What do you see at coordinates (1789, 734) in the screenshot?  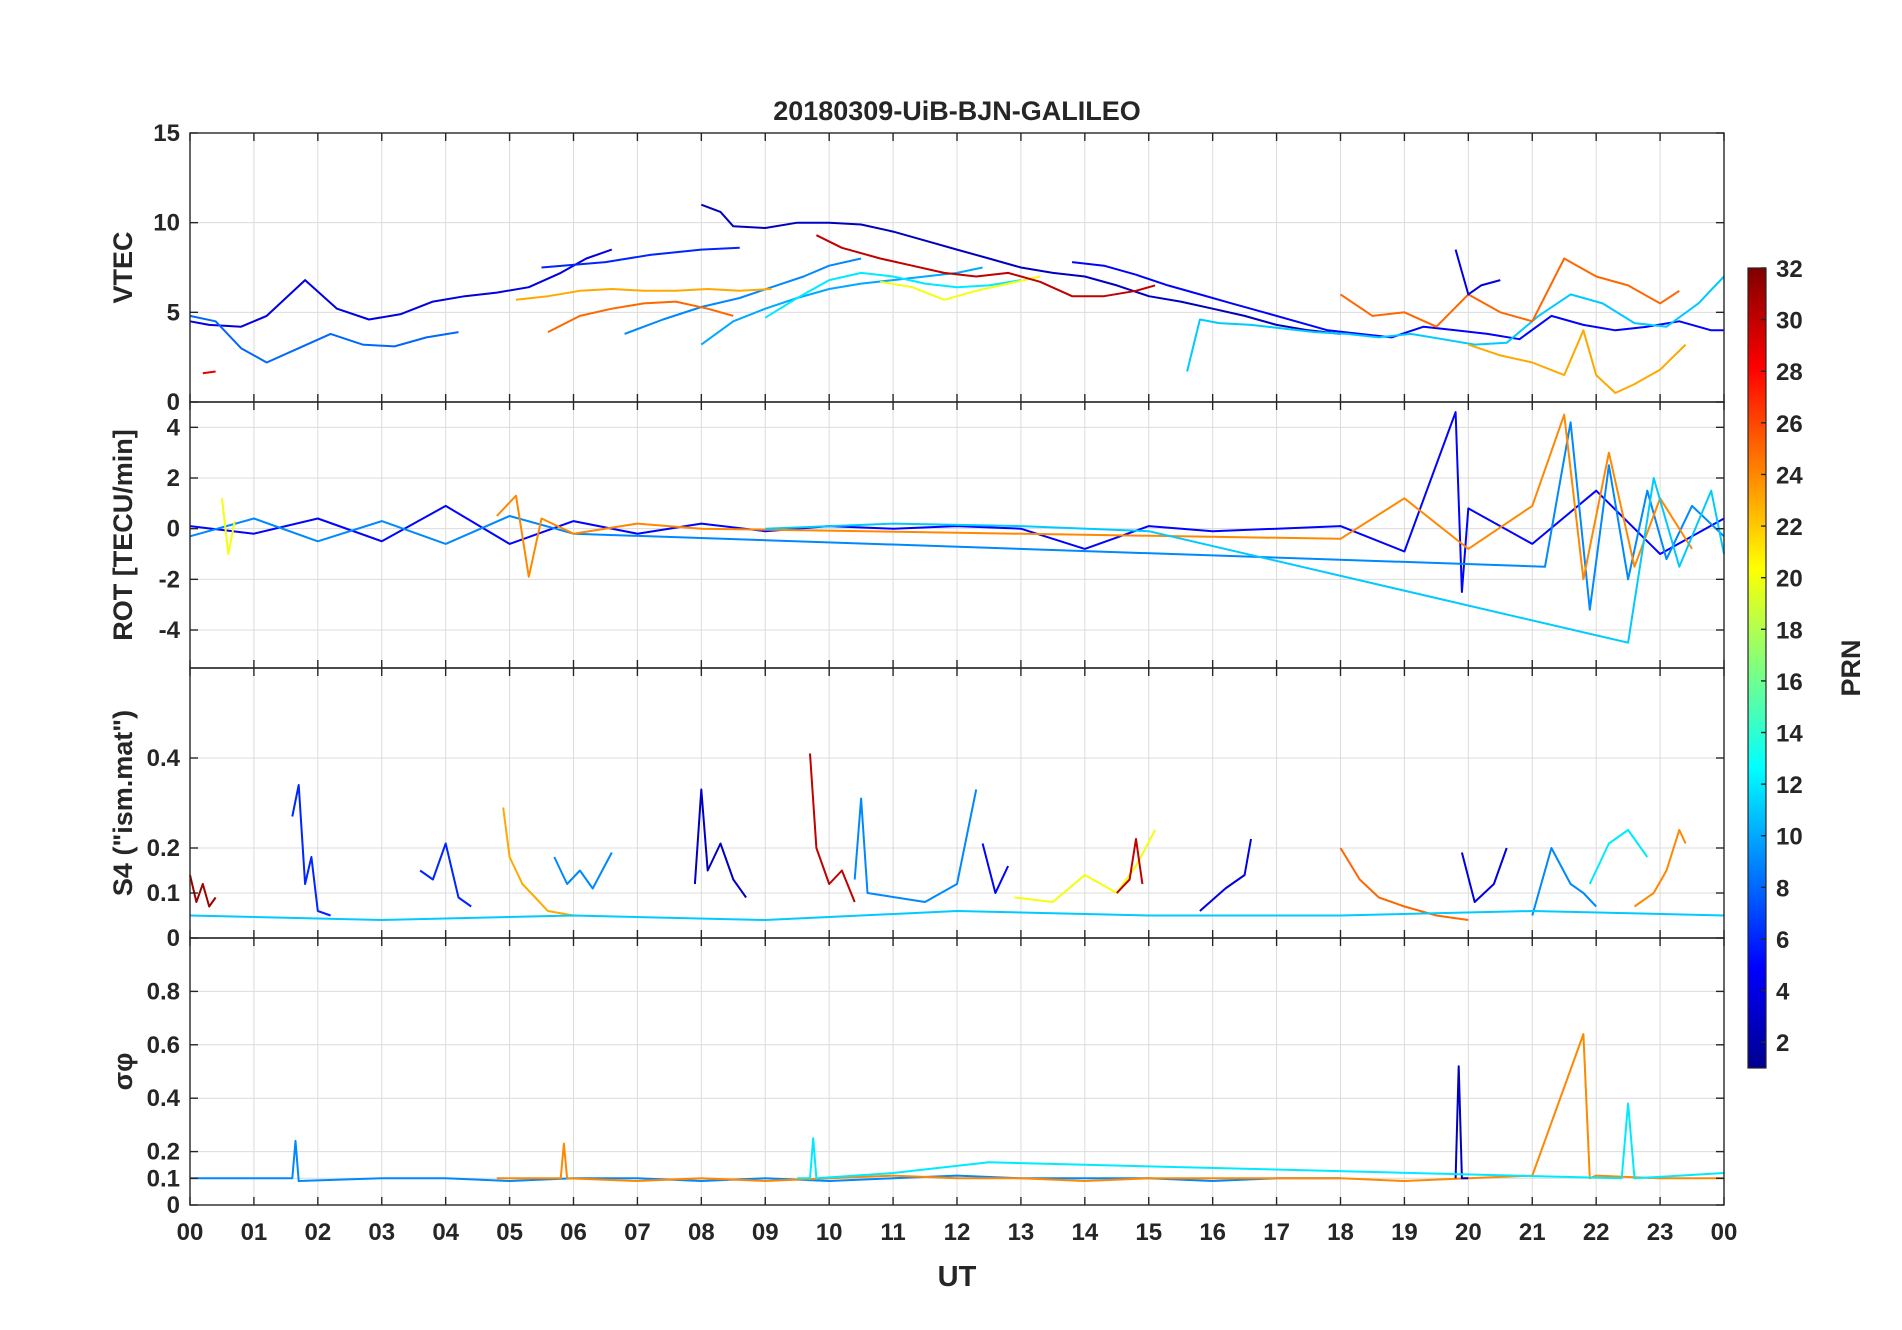 I see `colorbar-tick-label: 14` at bounding box center [1789, 734].